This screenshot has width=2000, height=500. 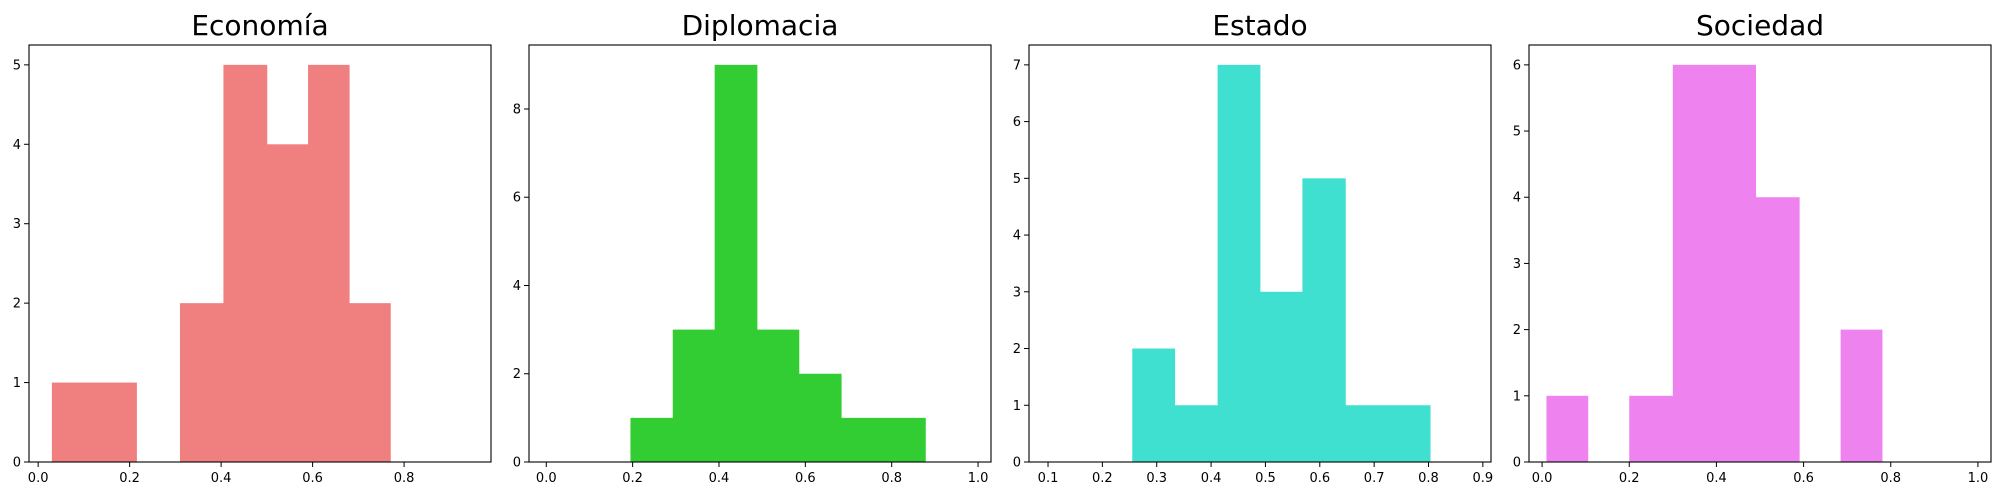 What do you see at coordinates (1017, 65) in the screenshot?
I see `y-tick-label: 7` at bounding box center [1017, 65].